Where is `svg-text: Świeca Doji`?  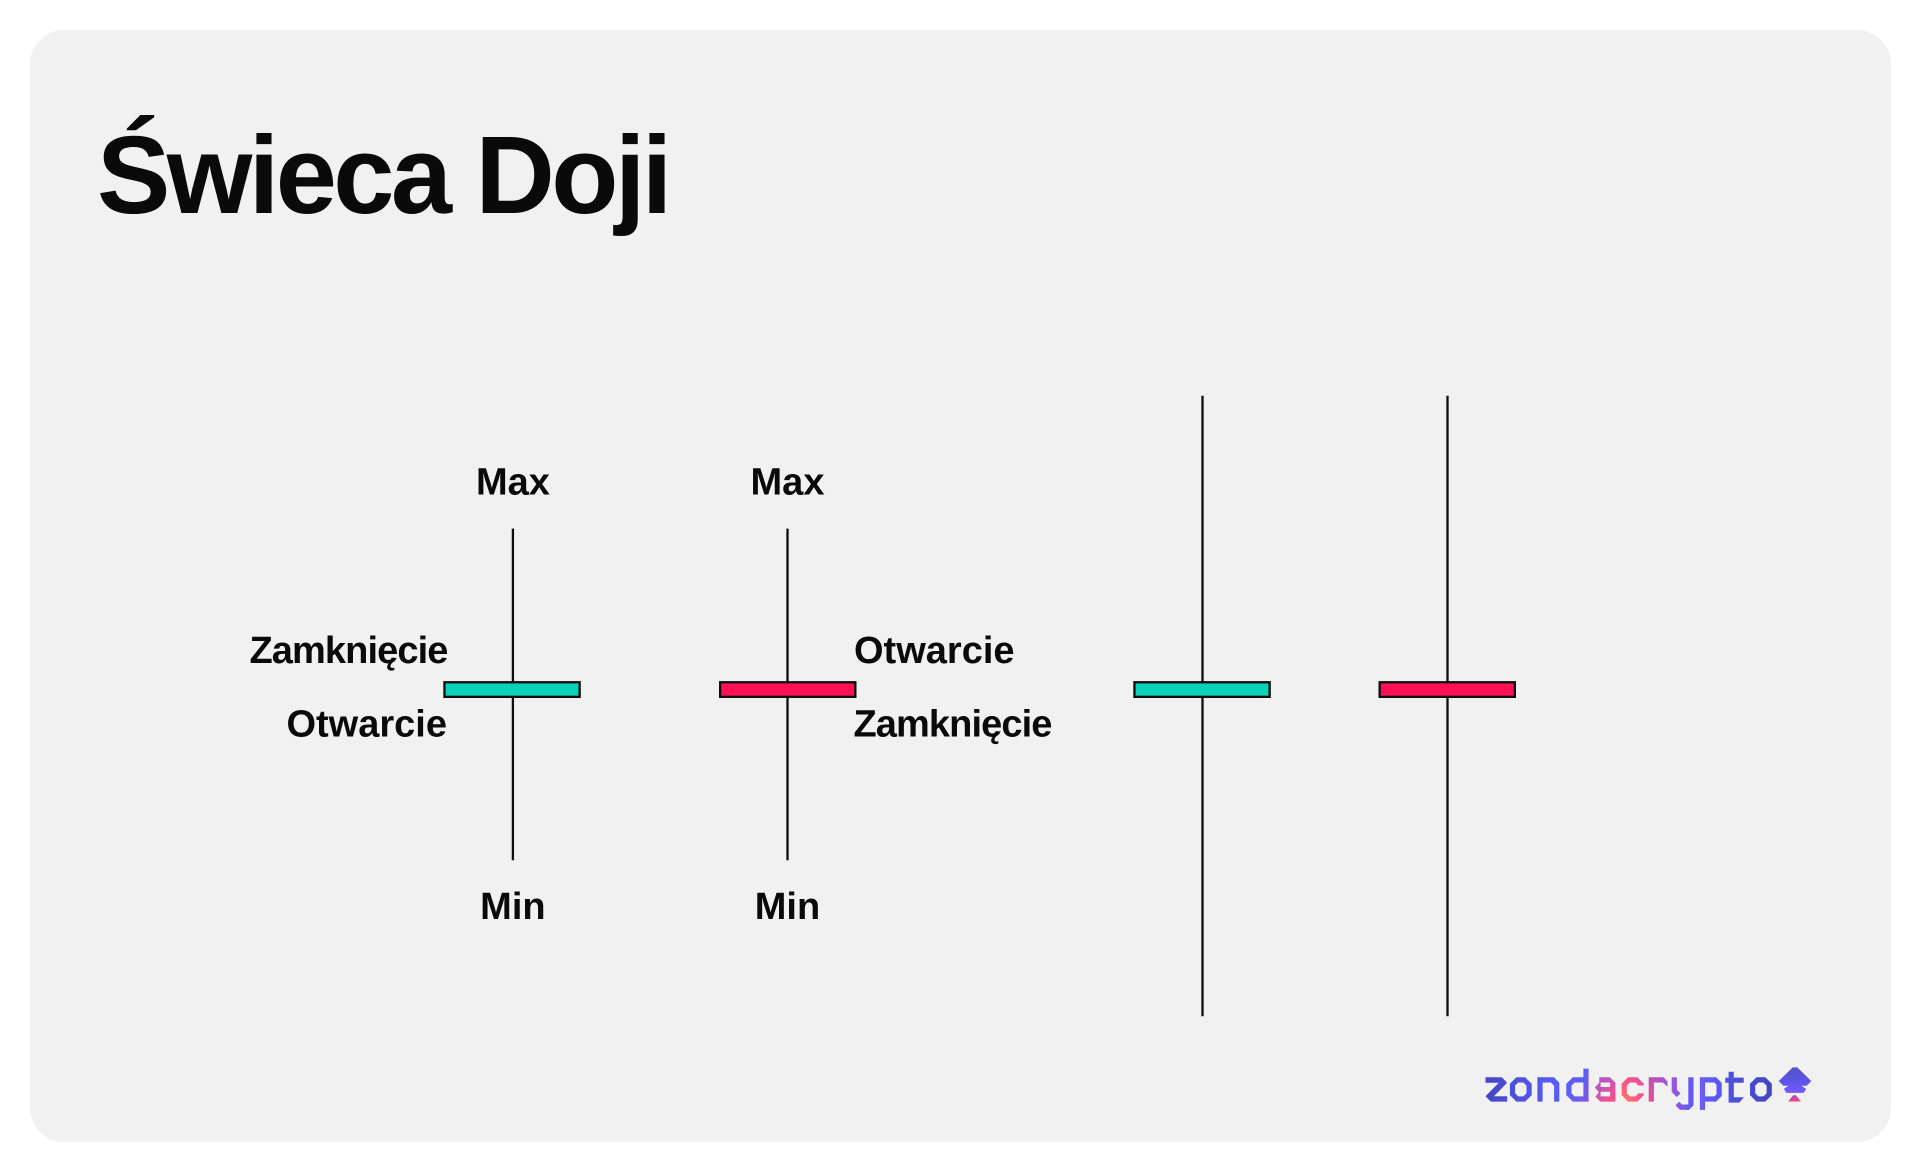 svg-text: Świeca Doji is located at coordinates (383, 175).